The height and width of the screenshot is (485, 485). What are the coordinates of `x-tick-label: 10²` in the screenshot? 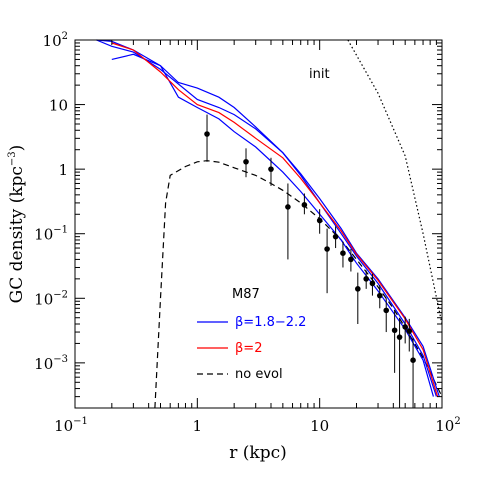 It's located at (447, 425).